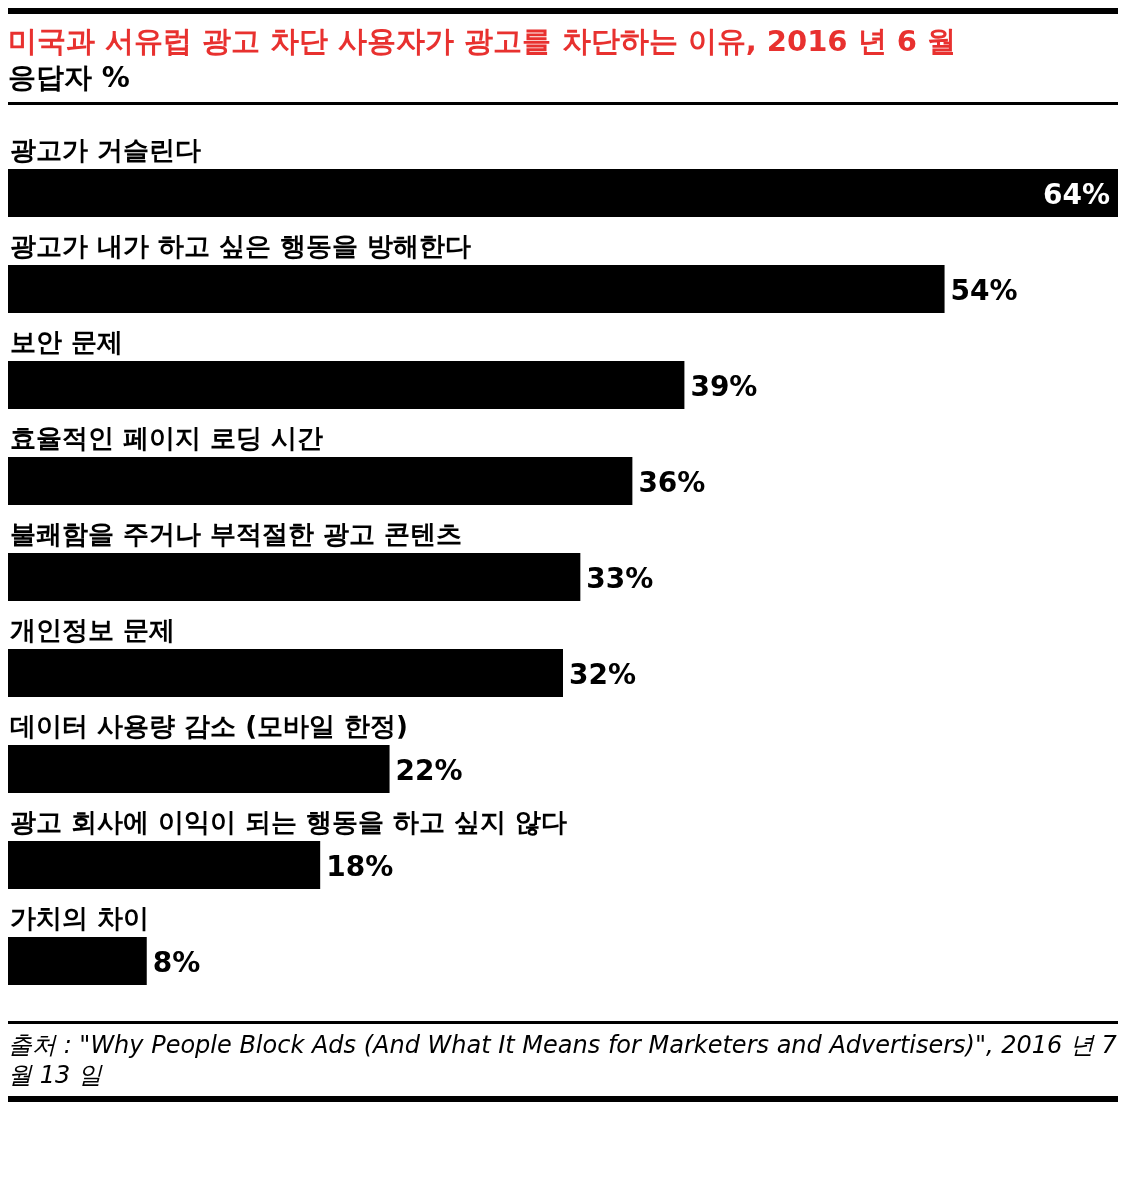 The width and height of the screenshot is (1128, 1186). What do you see at coordinates (984, 290) in the screenshot?
I see `data-label: 54%` at bounding box center [984, 290].